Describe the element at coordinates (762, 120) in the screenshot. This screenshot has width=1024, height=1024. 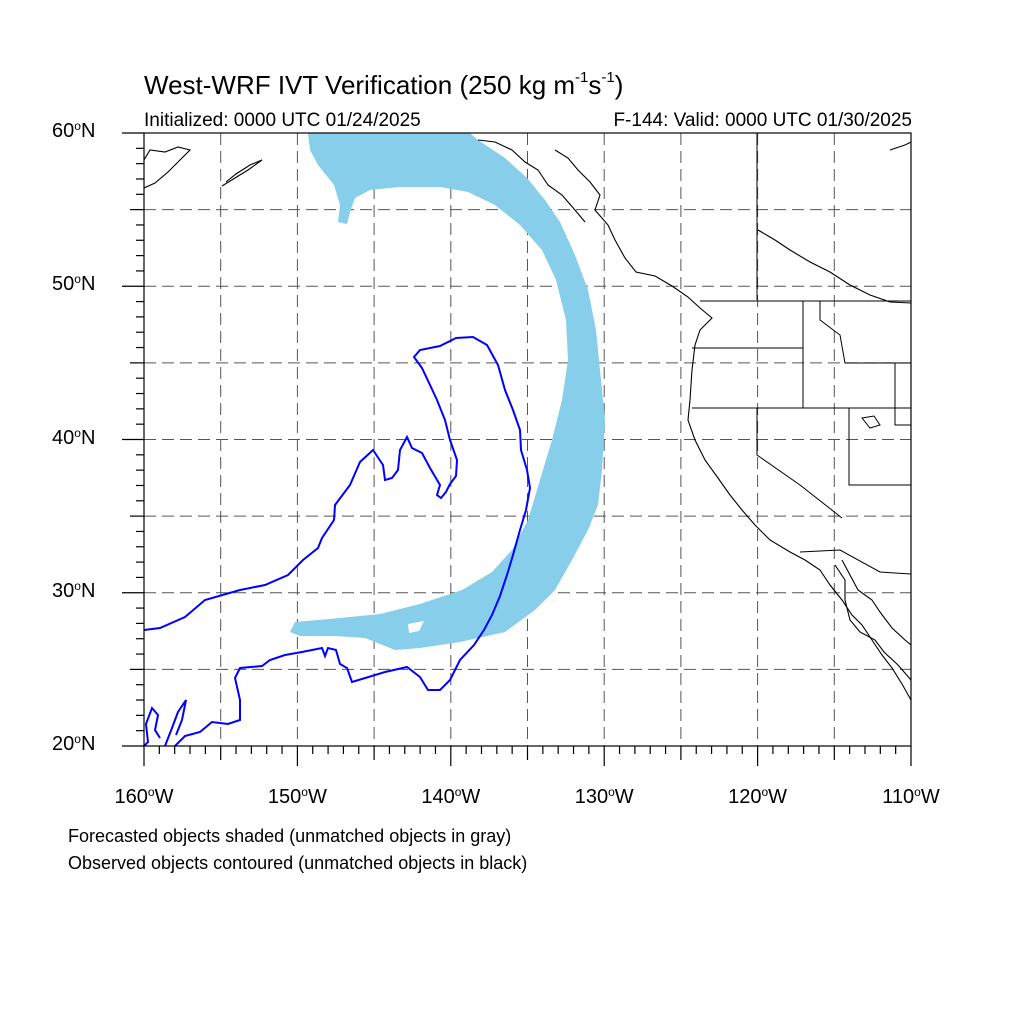
I see `valid-time-label: F-144: Valid: 0000 UTC 01/30/2025` at that location.